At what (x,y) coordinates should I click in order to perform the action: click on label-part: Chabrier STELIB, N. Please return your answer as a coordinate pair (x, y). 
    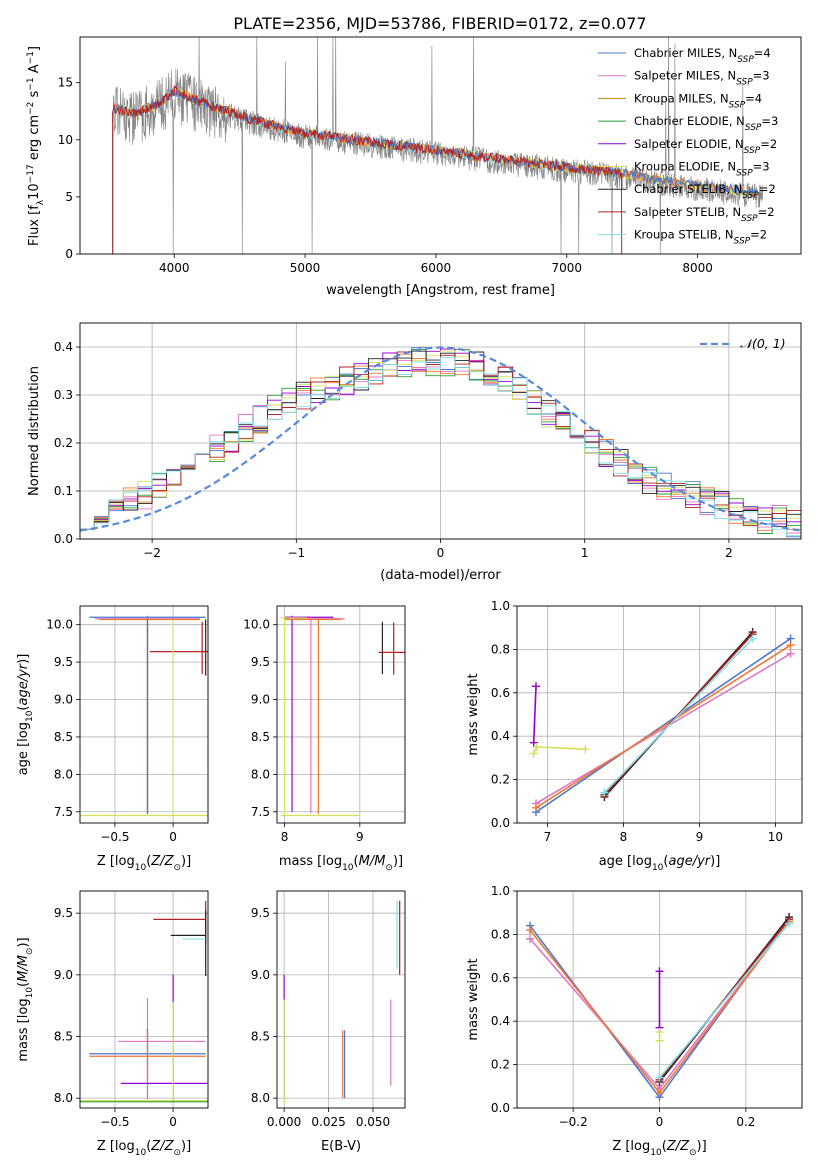
    Looking at the image, I should click on (688, 189).